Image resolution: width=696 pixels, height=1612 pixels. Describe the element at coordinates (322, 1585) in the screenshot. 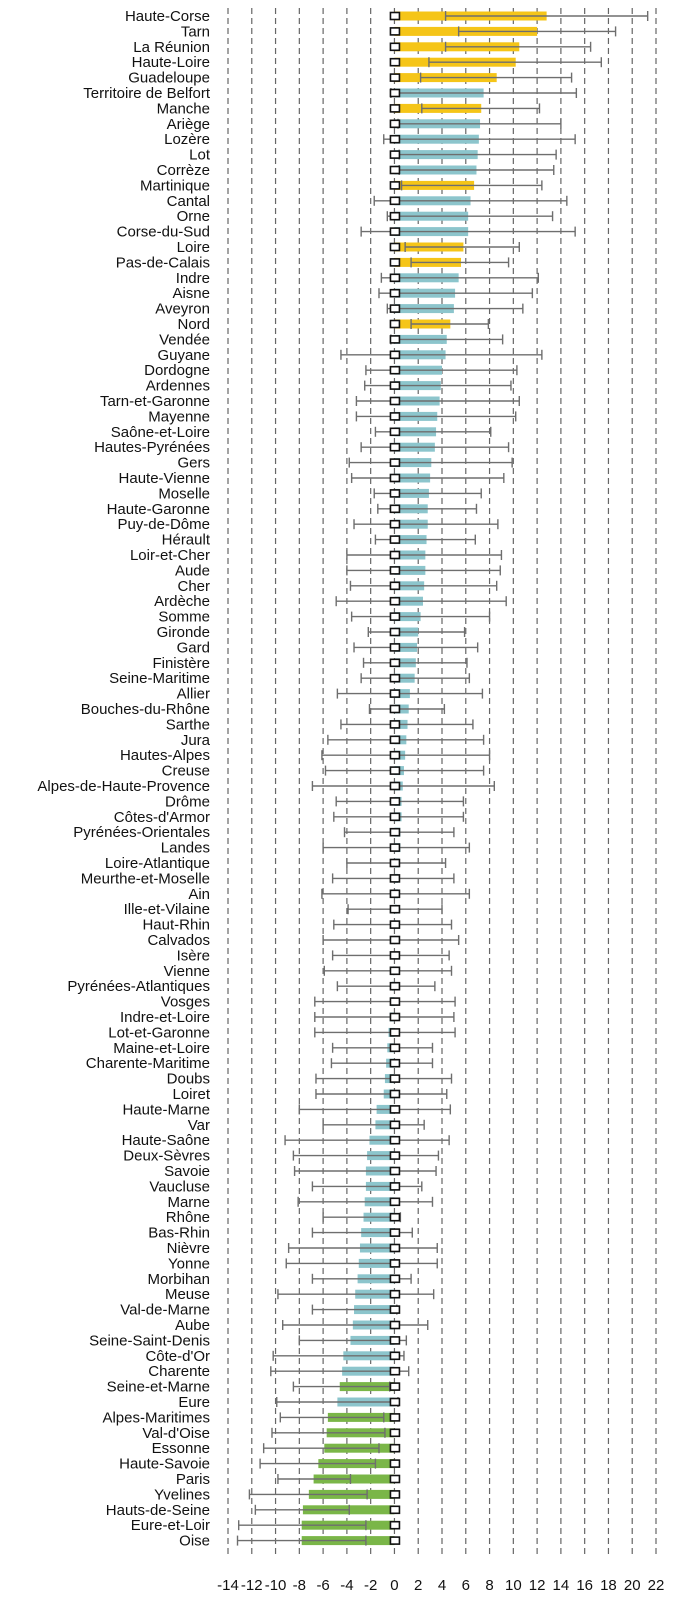

I see `x-tick-label: -6` at that location.